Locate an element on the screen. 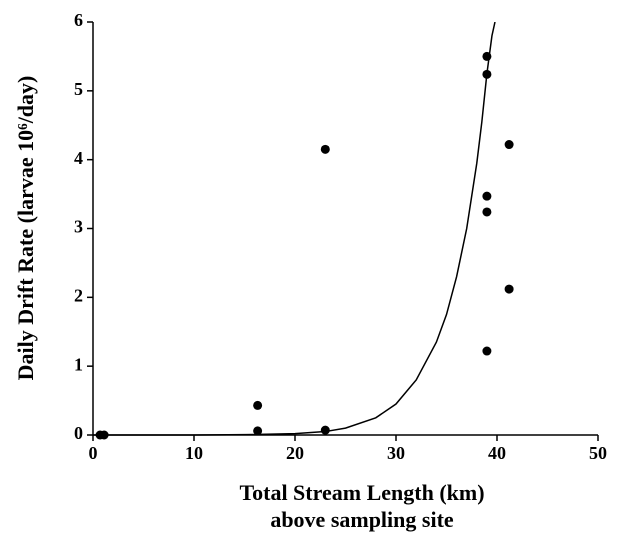 This screenshot has height=540, width=623. y-tick-label: 6 is located at coordinates (78, 20).